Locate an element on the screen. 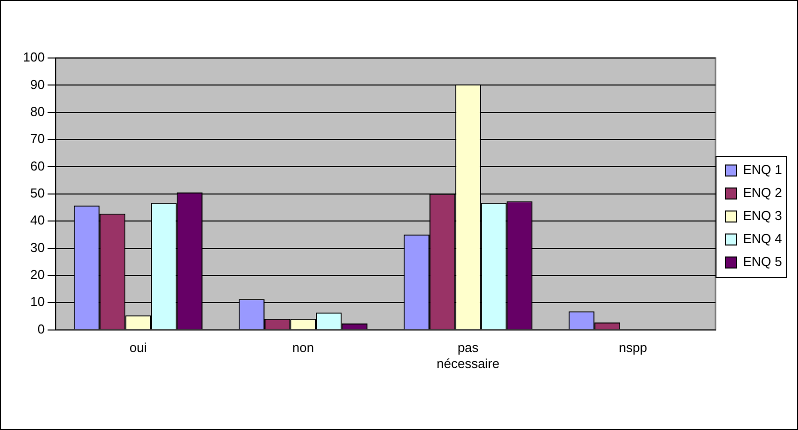  y-tick-label: 20 is located at coordinates (37, 274).